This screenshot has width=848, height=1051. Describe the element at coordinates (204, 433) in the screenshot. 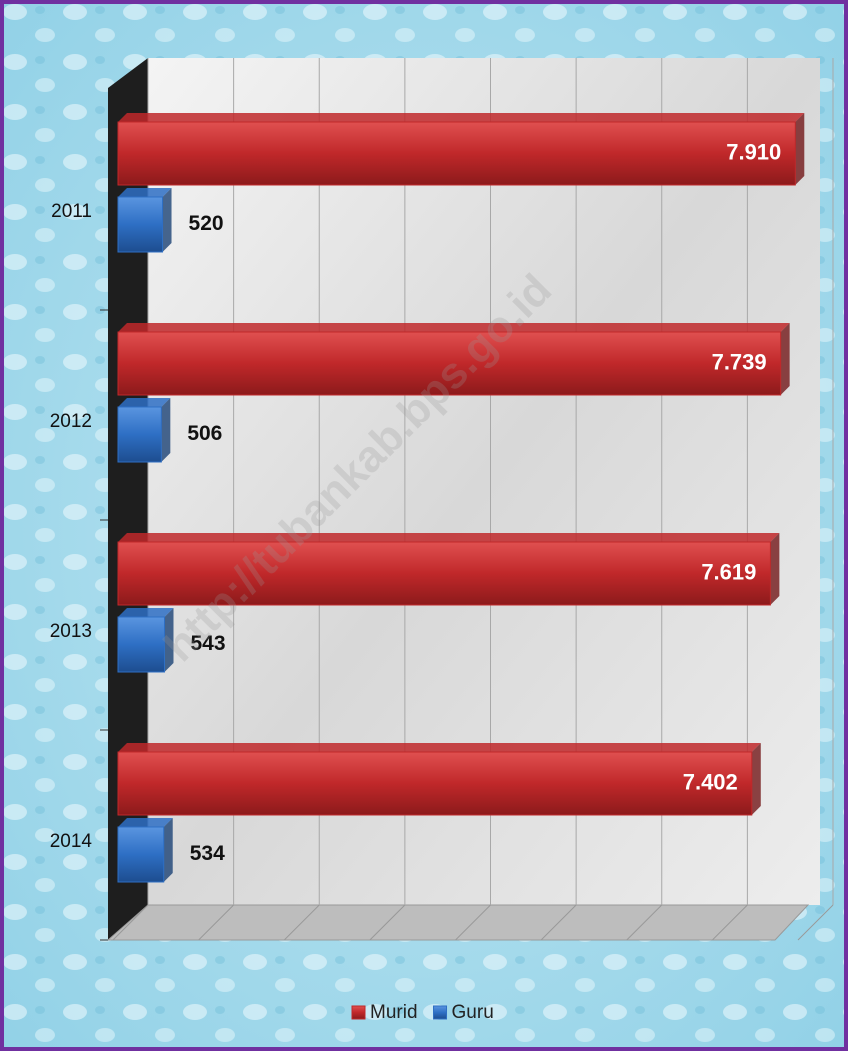

I see `value-label: 506` at that location.